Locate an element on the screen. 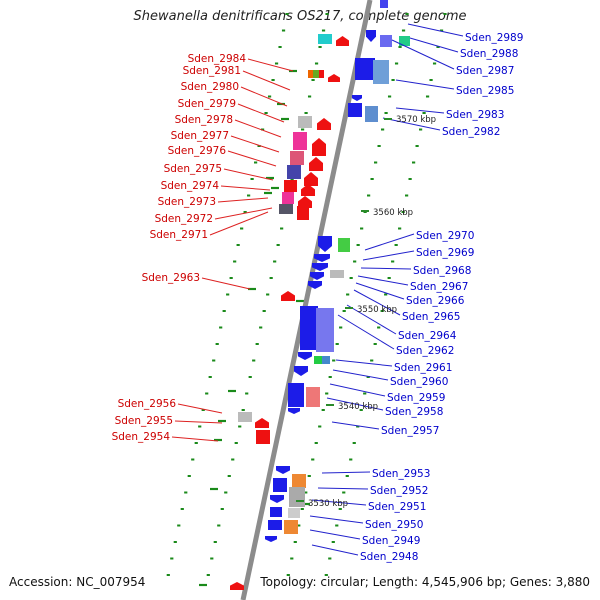 The width and height of the screenshot is (600, 600). gene-label-sden_2988: Sden_2988 is located at coordinates (489, 54).